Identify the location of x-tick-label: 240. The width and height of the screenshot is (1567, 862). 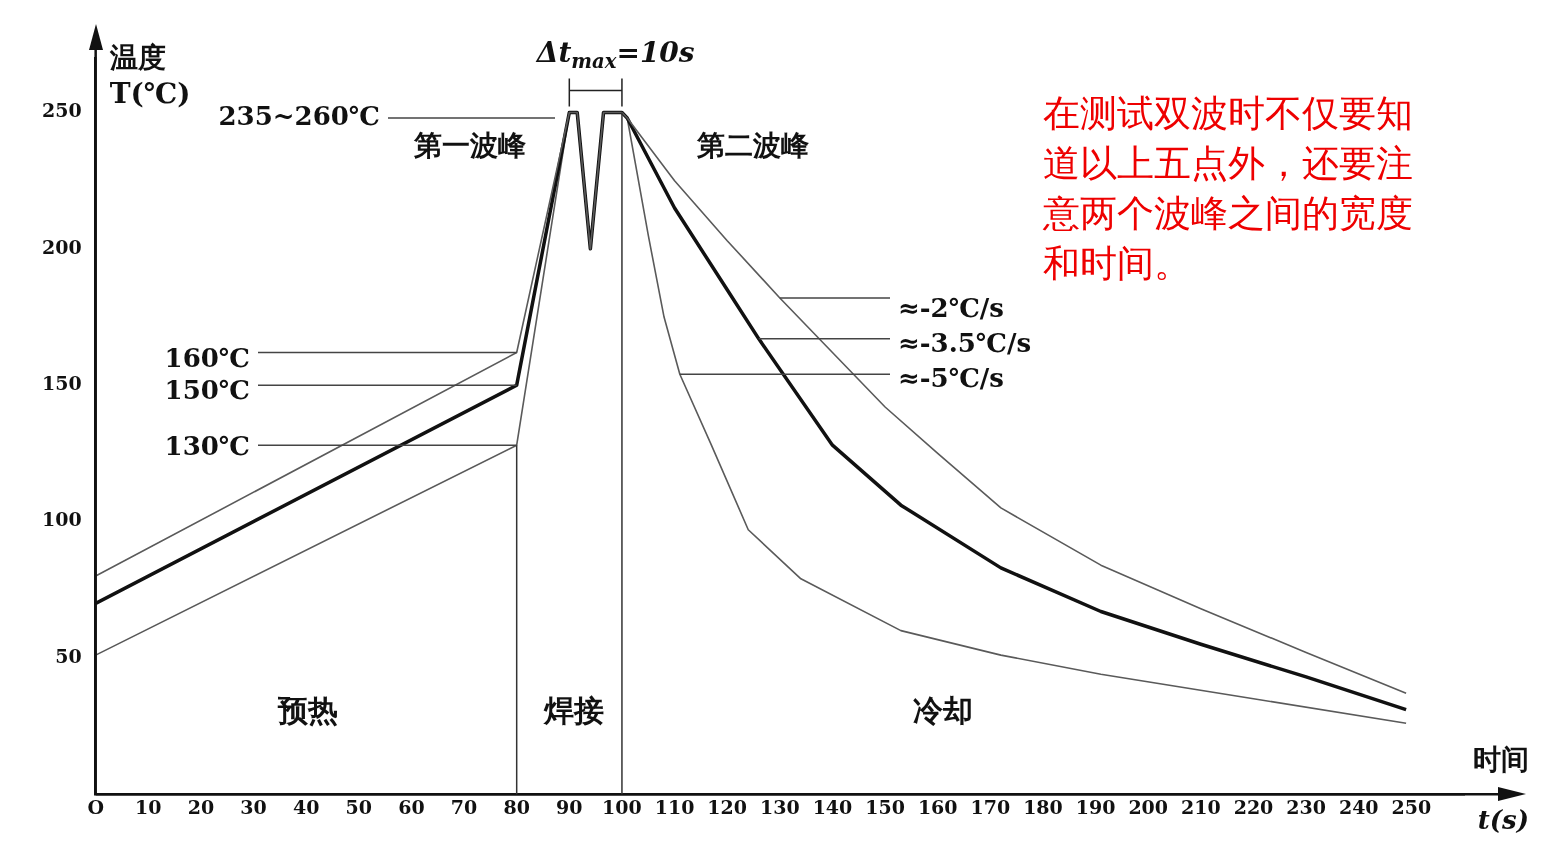
(1358, 806).